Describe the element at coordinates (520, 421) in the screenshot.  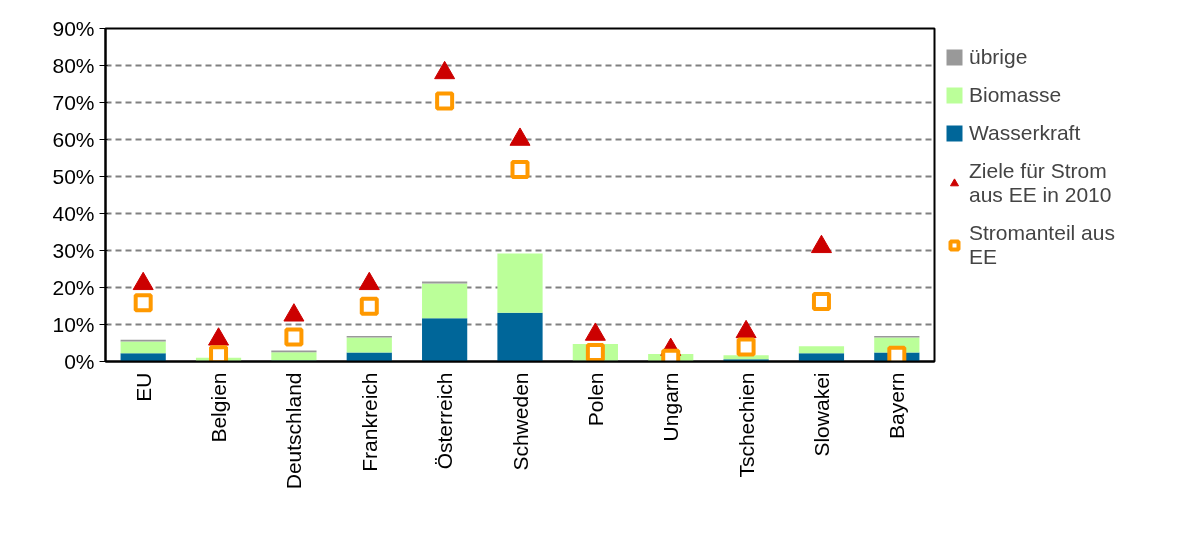
I see `x-tick-label: Schweden` at that location.